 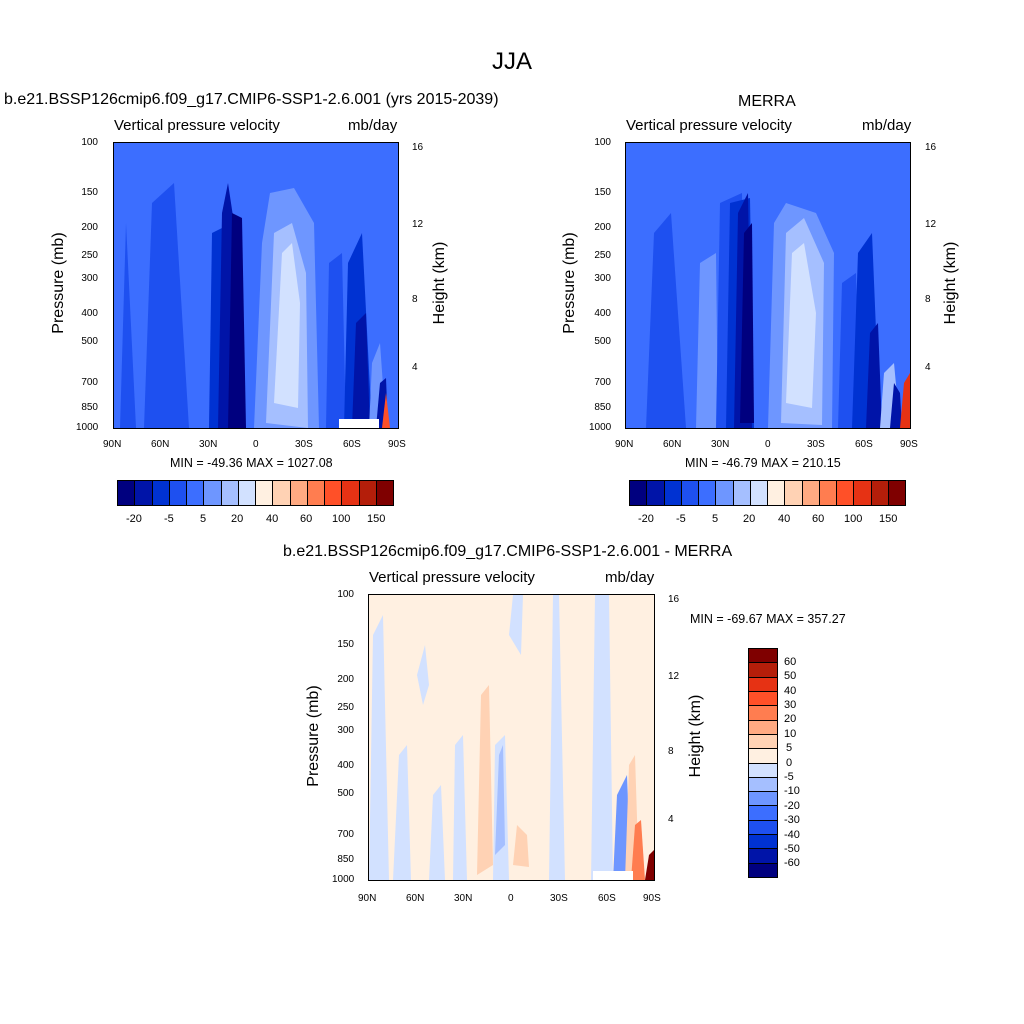 What do you see at coordinates (160, 444) in the screenshot?
I see `panel1-xtick: 60N` at bounding box center [160, 444].